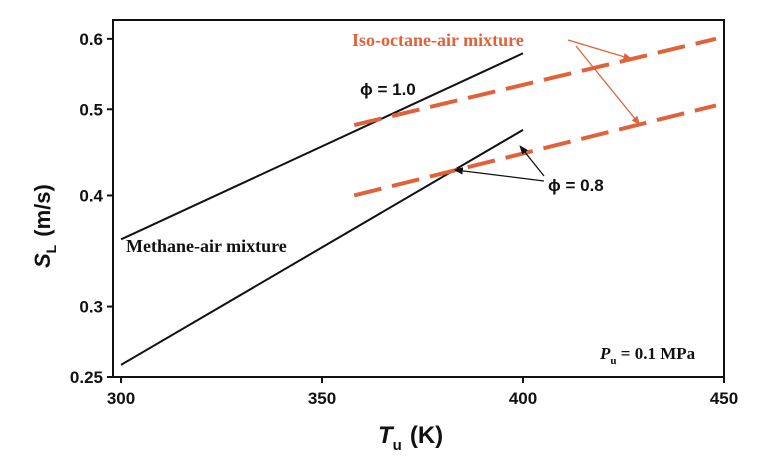 This screenshot has height=462, width=767. I want to click on pressure-subscript: u, so click(613, 361).